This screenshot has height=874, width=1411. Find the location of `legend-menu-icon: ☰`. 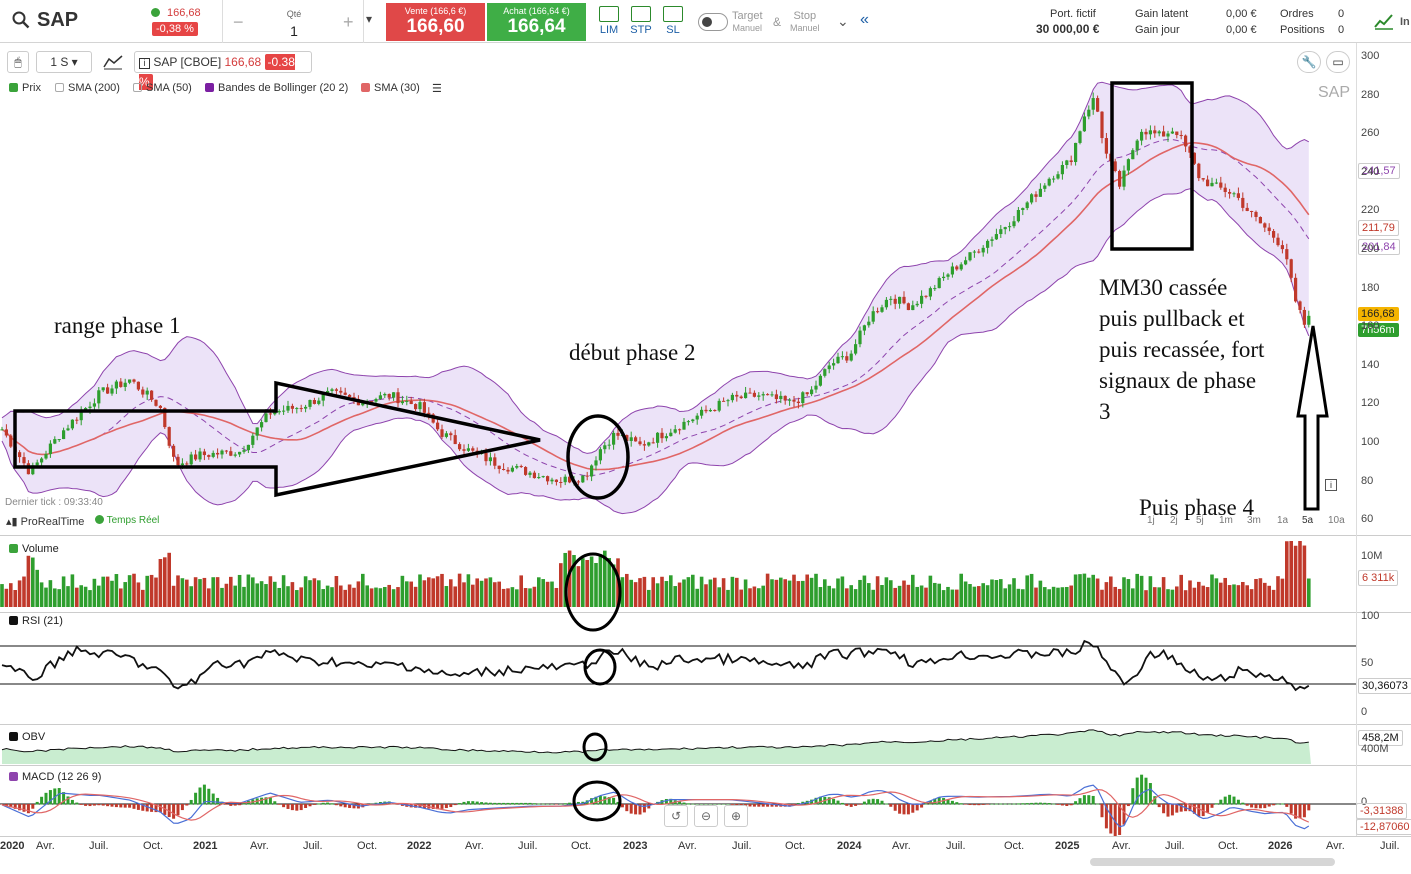

legend-menu-icon: ☰ is located at coordinates (437, 89).